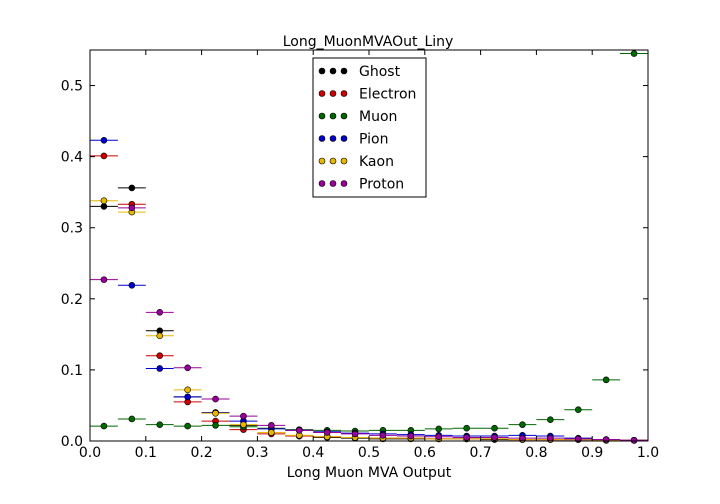  I want to click on x-tick-label: 0.6, so click(425, 453).